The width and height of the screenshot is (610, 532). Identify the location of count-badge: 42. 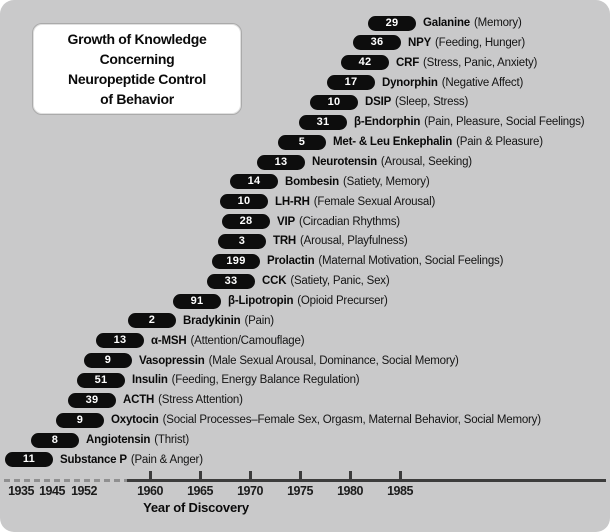
(365, 63).